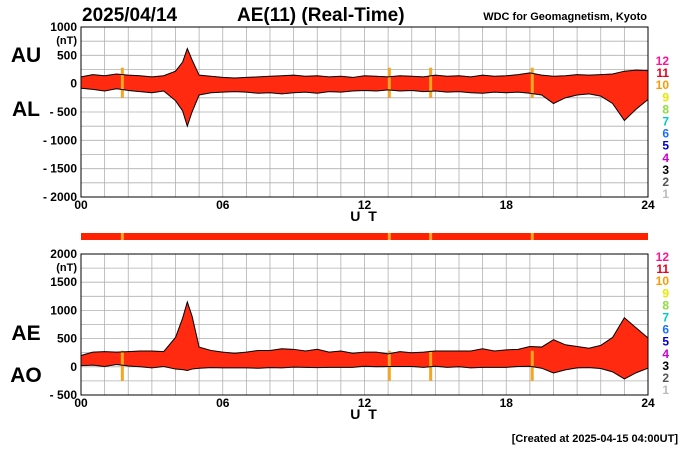 This screenshot has height=450, width=700. I want to click on lower-index-label: AL, so click(26, 109).